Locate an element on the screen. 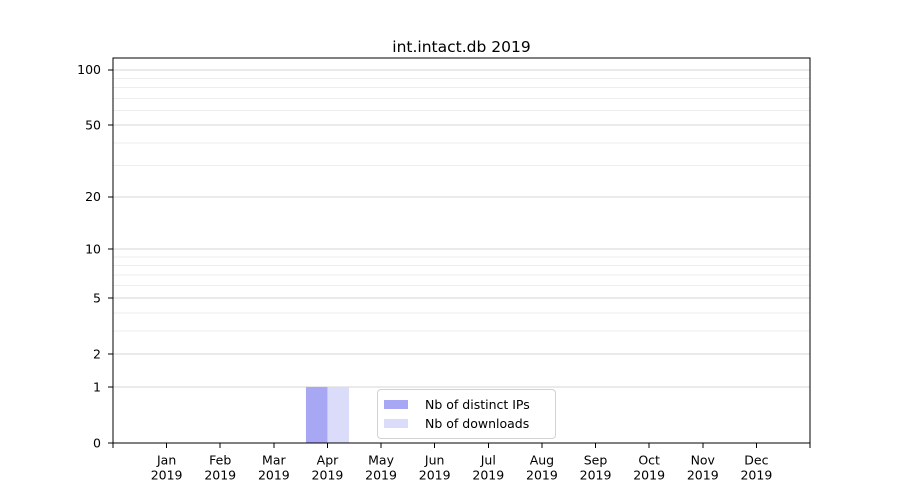 The height and width of the screenshot is (500, 900). x-tick-label-month: May is located at coordinates (381, 460).